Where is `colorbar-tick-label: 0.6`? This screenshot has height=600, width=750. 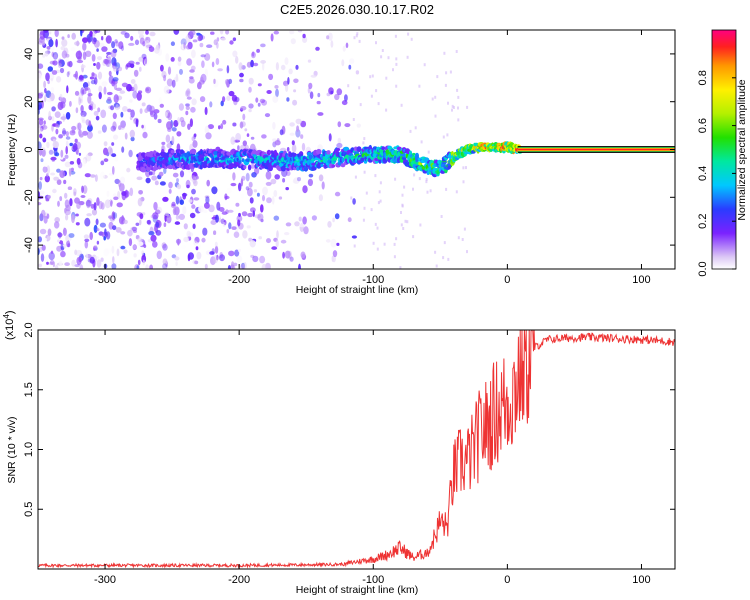
colorbar-tick-label: 0.6 is located at coordinates (703, 125).